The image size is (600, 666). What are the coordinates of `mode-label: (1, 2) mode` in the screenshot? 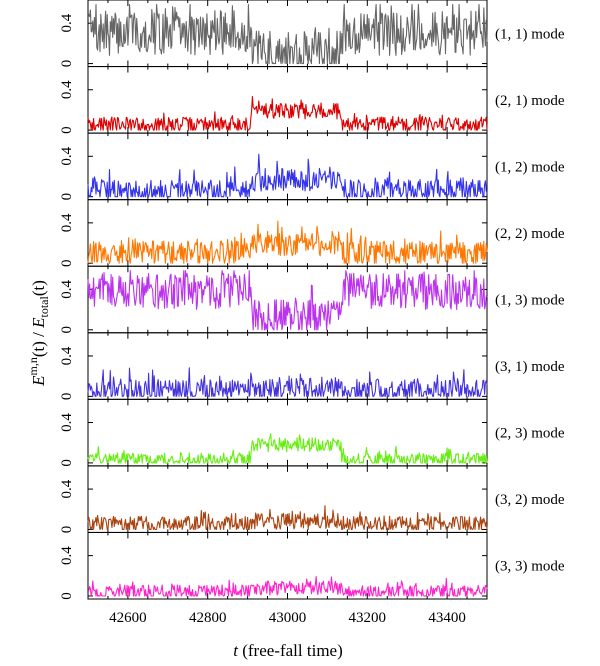 It's located at (530, 167).